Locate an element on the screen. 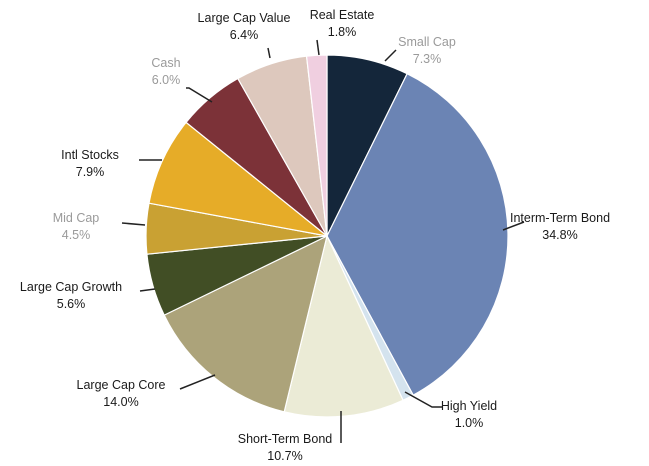  leader-line-large-cap-core is located at coordinates (197, 382).